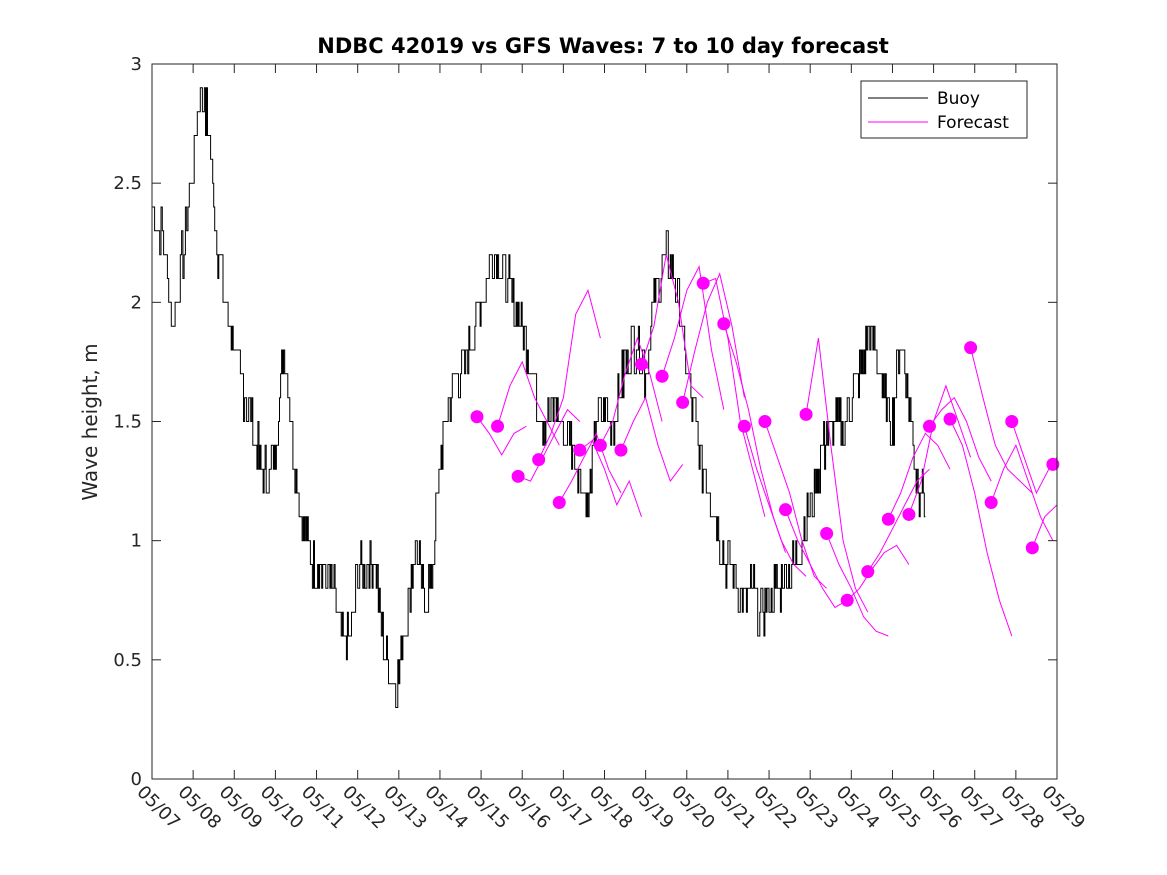  What do you see at coordinates (127, 183) in the screenshot?
I see `y-tick-label: 2.5` at bounding box center [127, 183].